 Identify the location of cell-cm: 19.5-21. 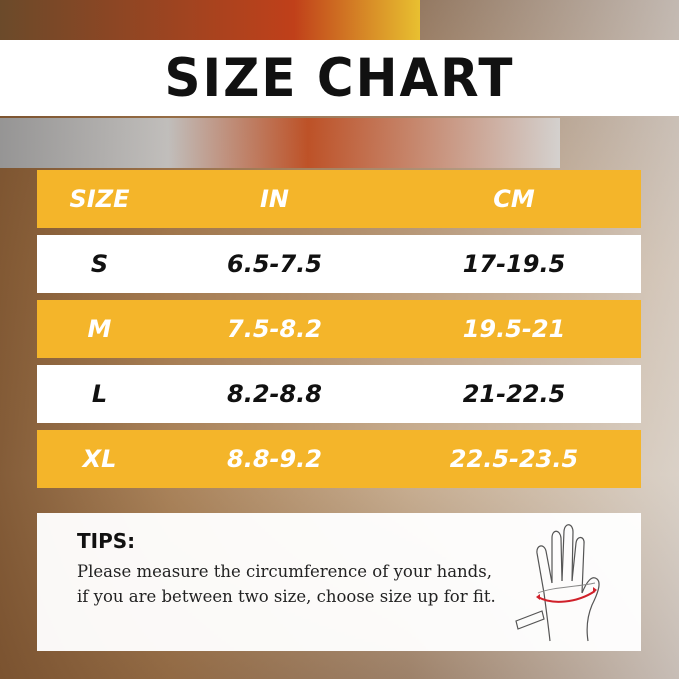
(514, 329).